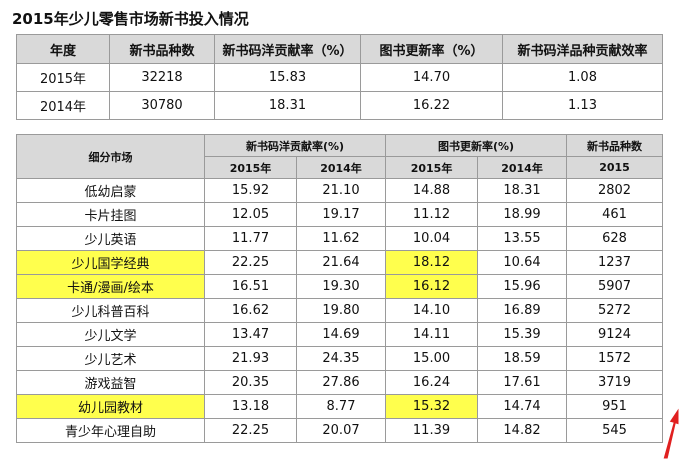 The width and height of the screenshot is (681, 459). Describe the element at coordinates (615, 214) in the screenshot. I see `value-cell: 461` at that location.